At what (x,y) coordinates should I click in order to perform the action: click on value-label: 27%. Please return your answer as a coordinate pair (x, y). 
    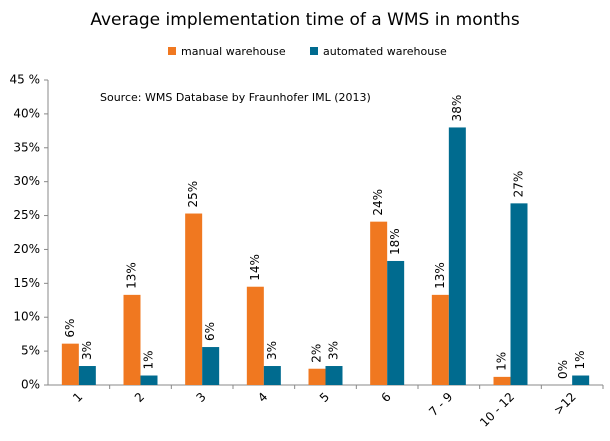
    Looking at the image, I should click on (519, 184).